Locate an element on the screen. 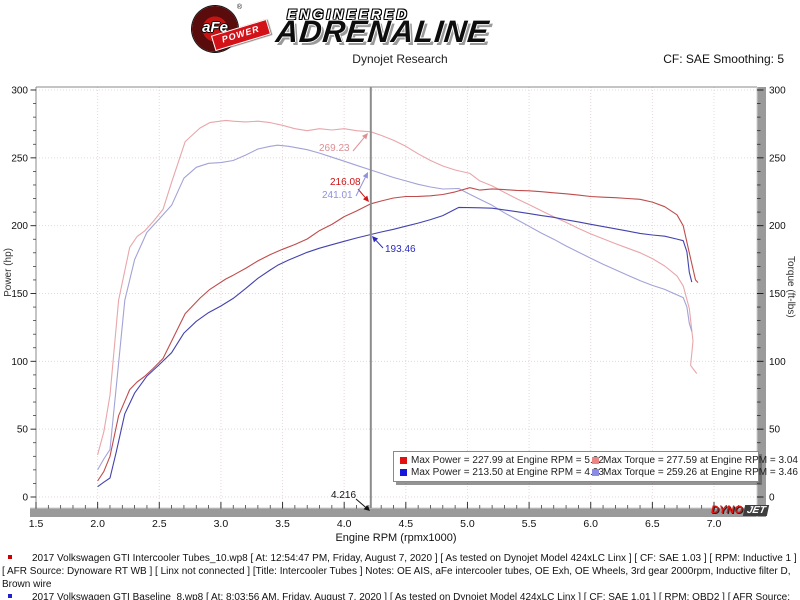 This screenshot has width=800, height=600. y-axis-bar-right is located at coordinates (761, 302).